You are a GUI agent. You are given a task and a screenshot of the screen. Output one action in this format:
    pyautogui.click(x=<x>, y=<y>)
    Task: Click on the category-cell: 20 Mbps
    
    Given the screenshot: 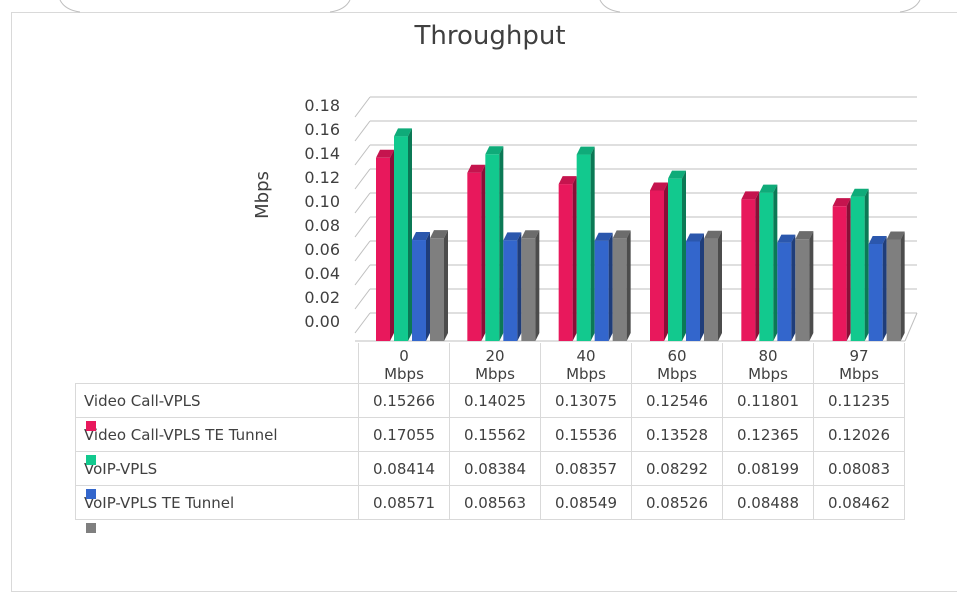 What is the action you would take?
    pyautogui.click(x=495, y=363)
    